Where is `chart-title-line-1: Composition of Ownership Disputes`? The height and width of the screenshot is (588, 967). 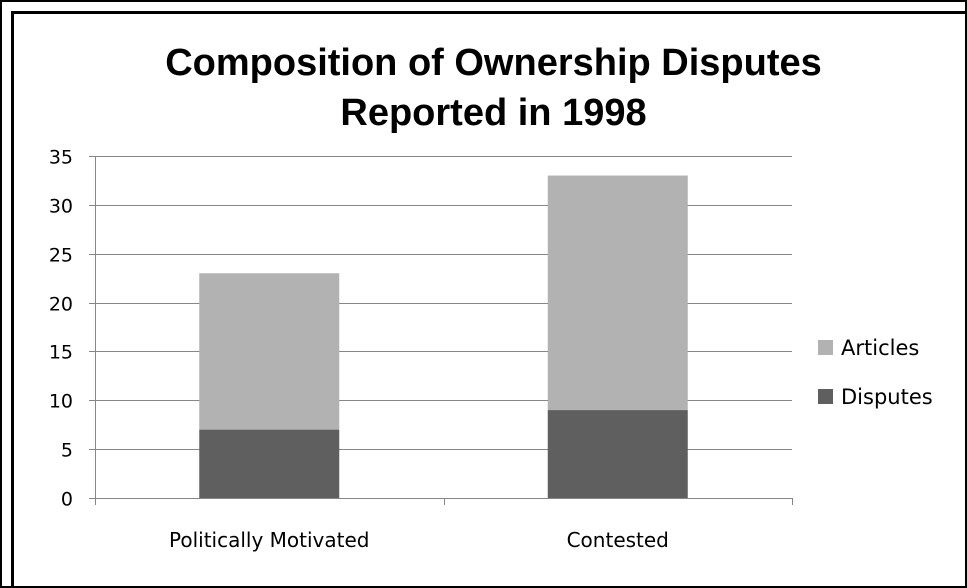
chart-title-line-1: Composition of Ownership Disputes is located at coordinates (493, 63).